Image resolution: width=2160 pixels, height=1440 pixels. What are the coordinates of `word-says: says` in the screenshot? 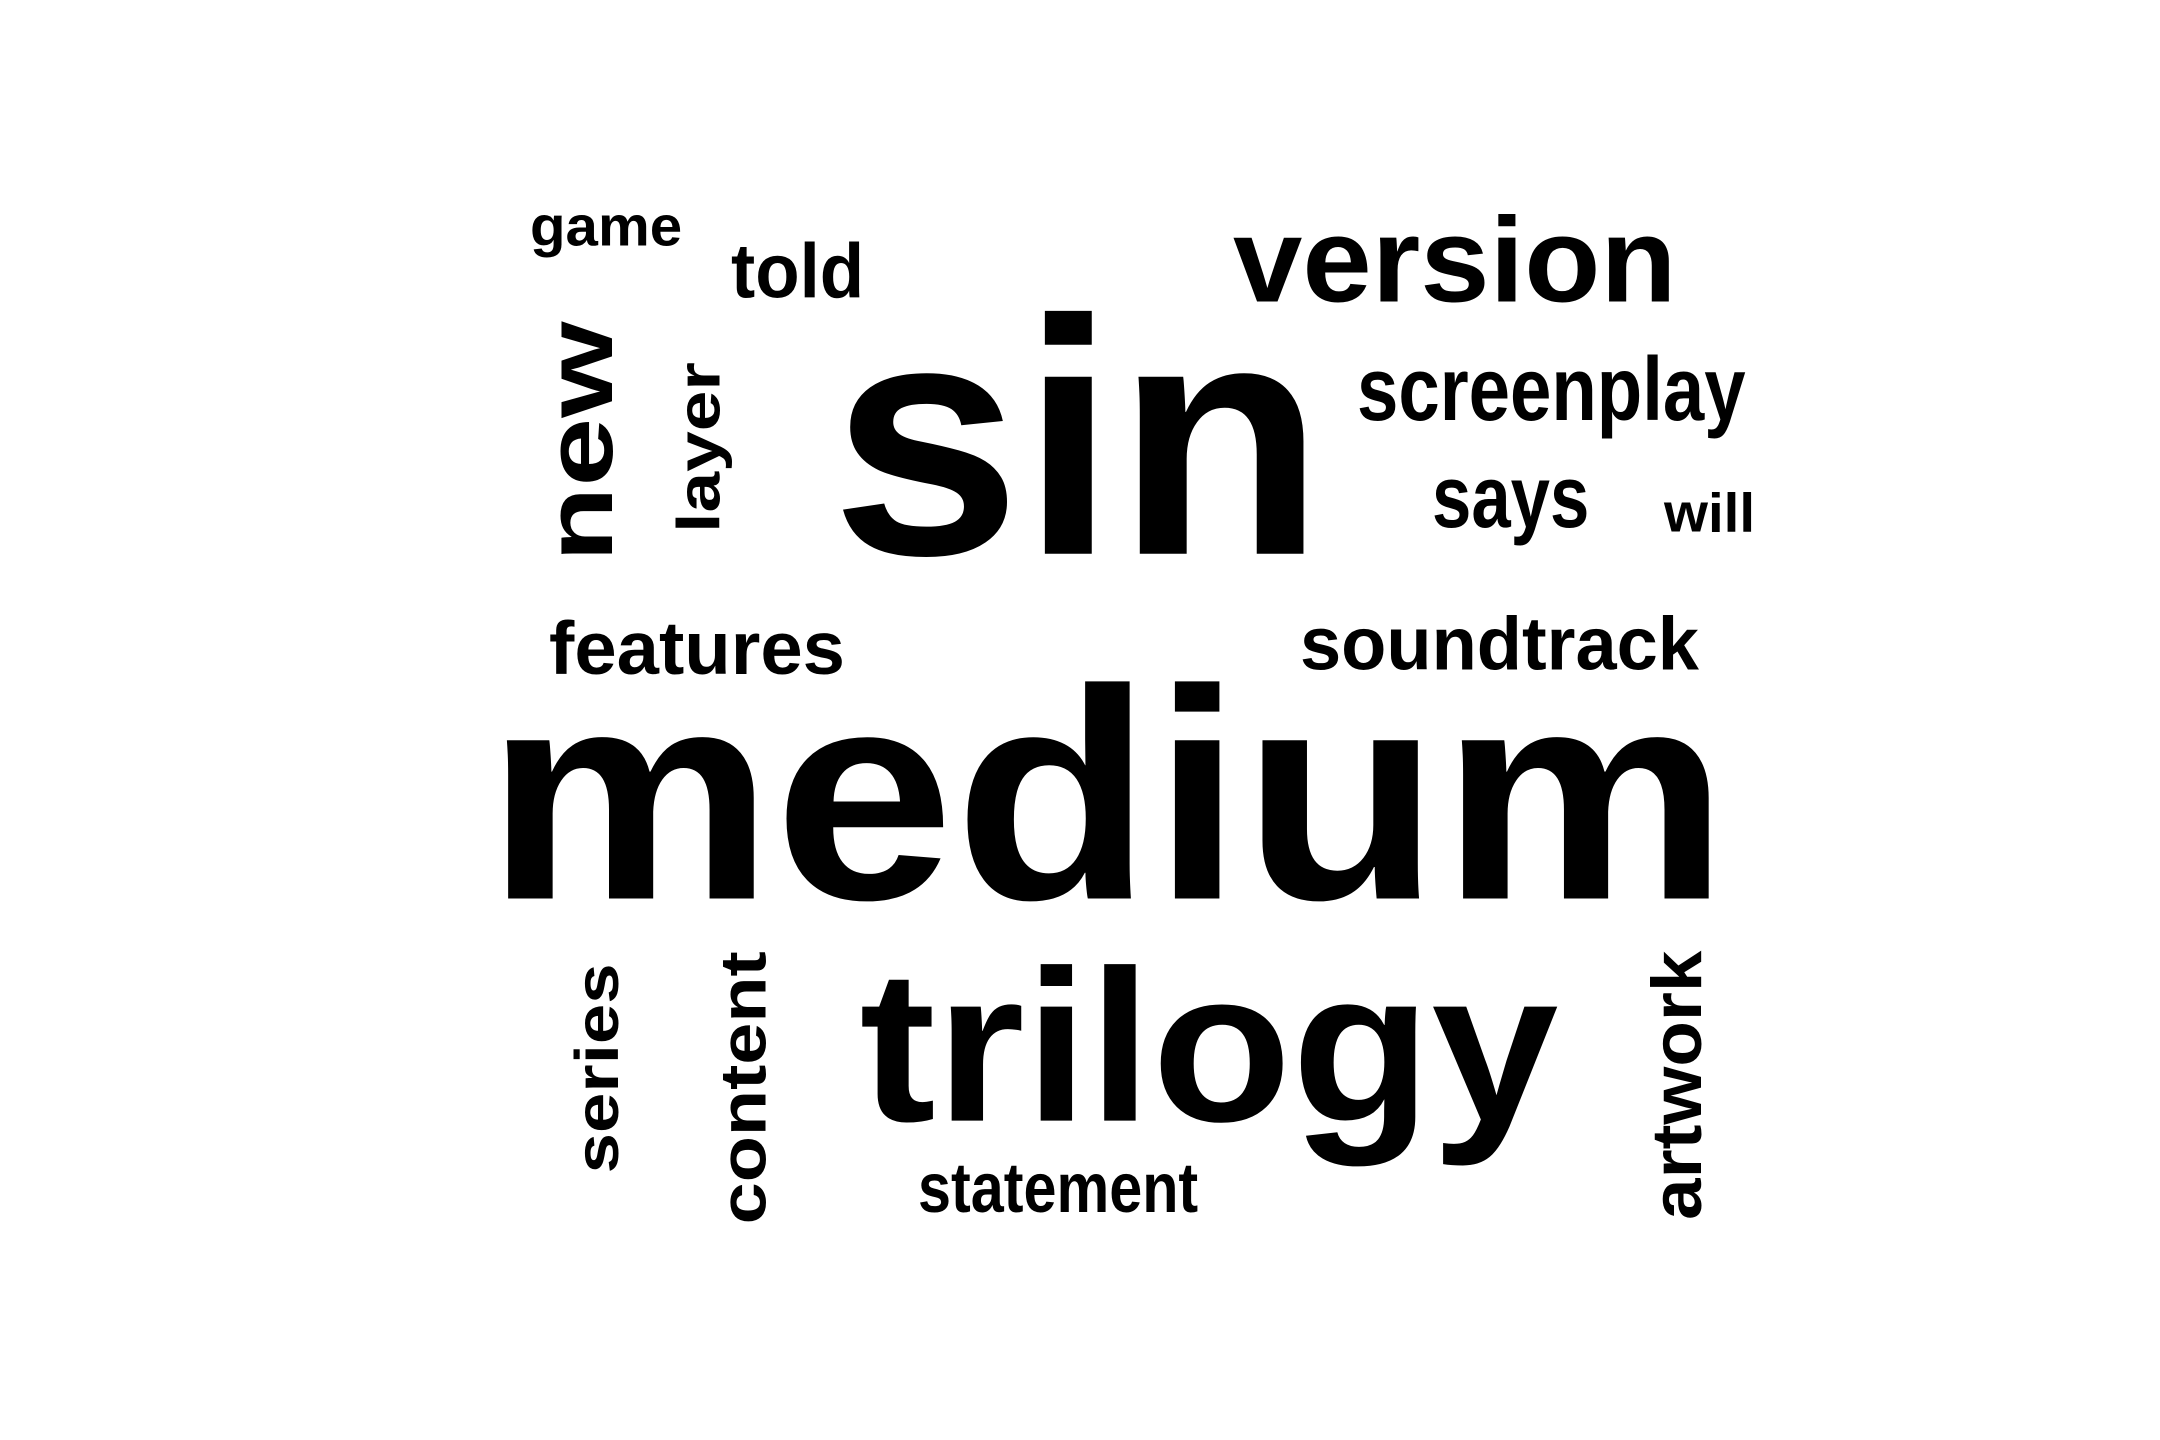 It's located at (1511, 496).